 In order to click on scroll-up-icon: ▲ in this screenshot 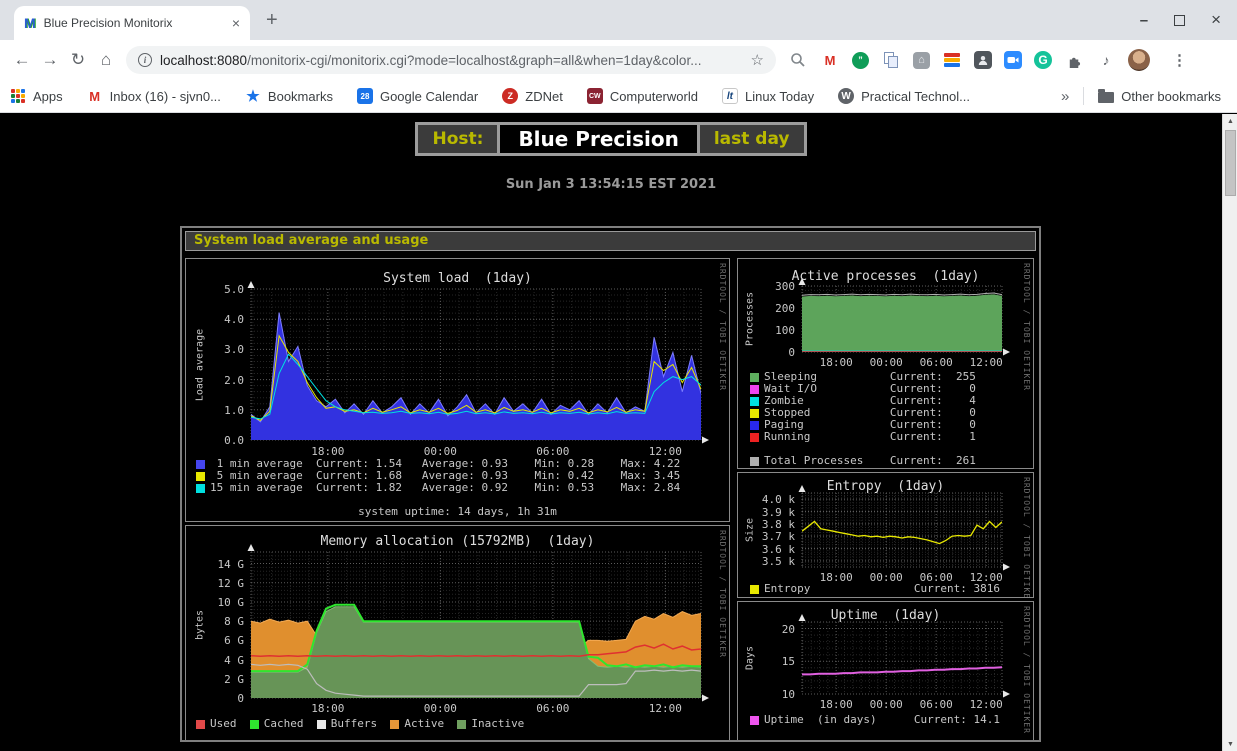, I will do `click(1230, 121)`.